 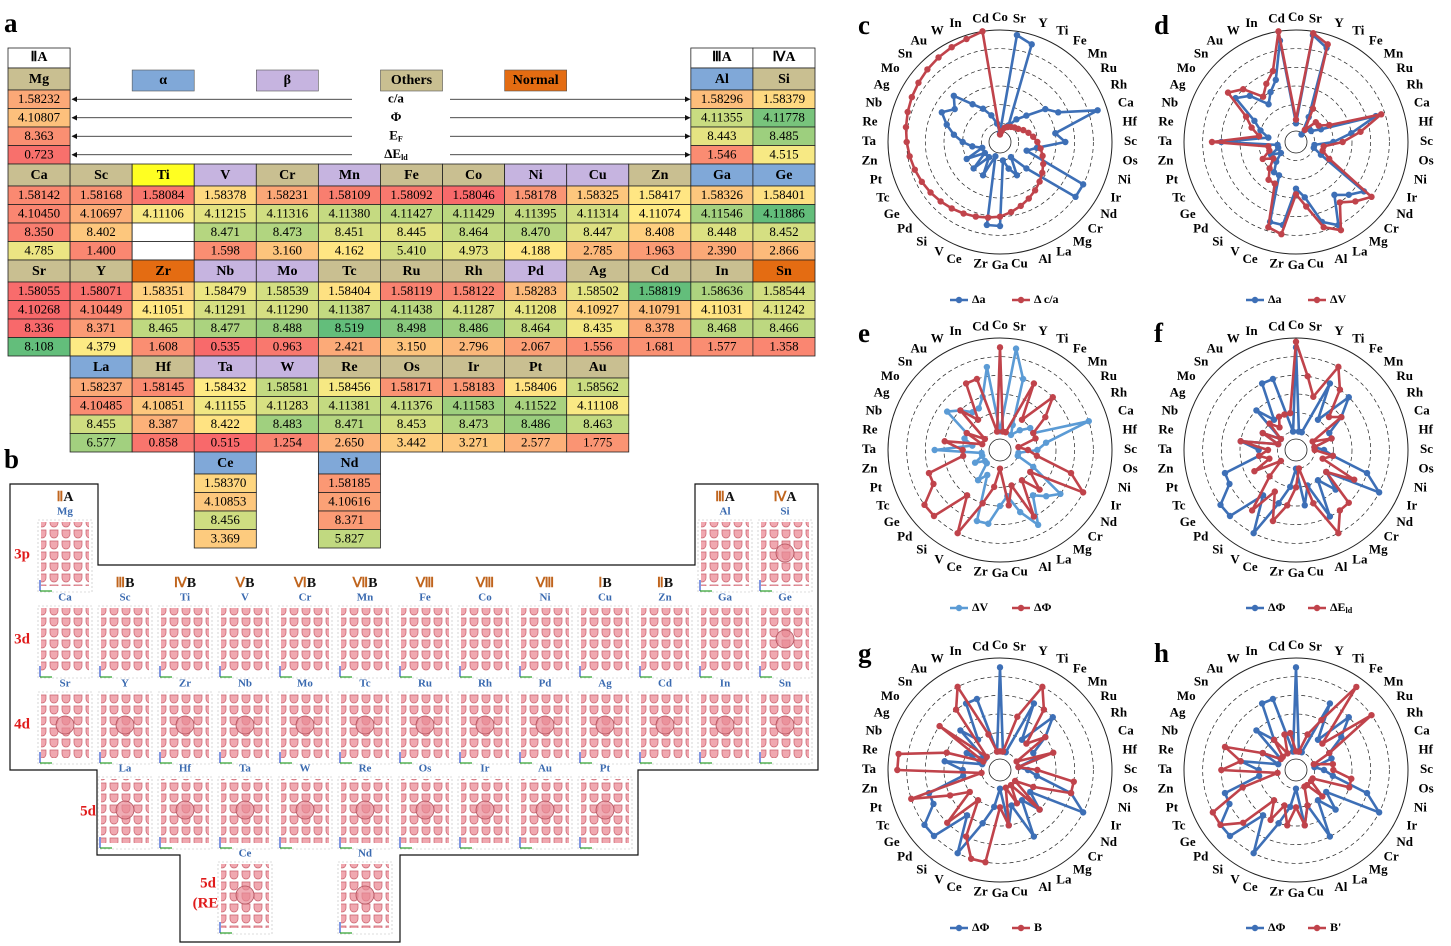 What do you see at coordinates (722, 117) in the screenshot?
I see `value-text: 4.11355` at bounding box center [722, 117].